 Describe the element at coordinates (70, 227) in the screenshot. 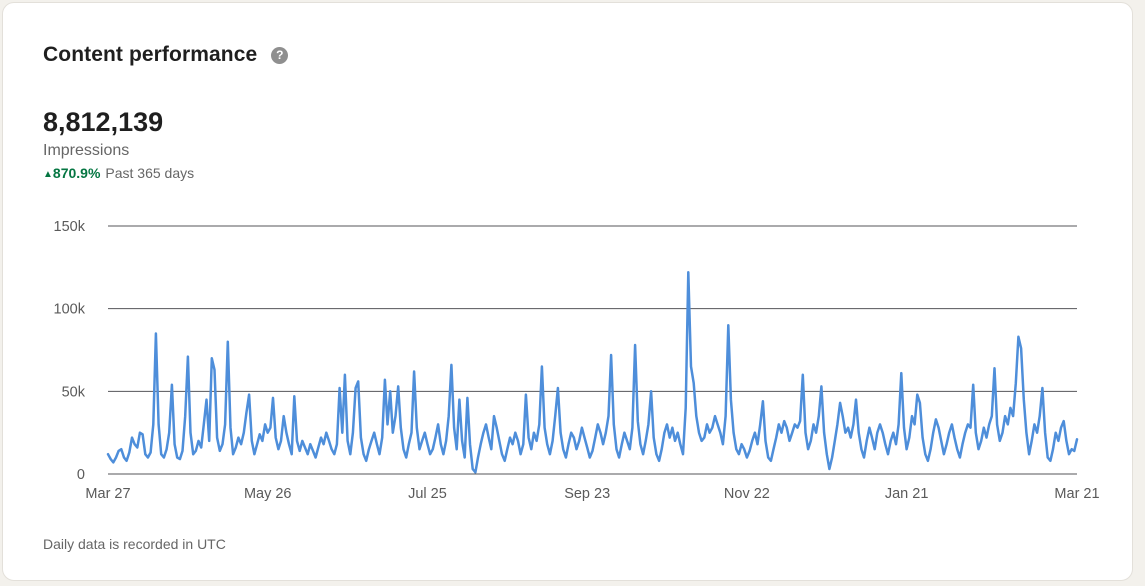

I see `y-axis-label: 150k` at that location.